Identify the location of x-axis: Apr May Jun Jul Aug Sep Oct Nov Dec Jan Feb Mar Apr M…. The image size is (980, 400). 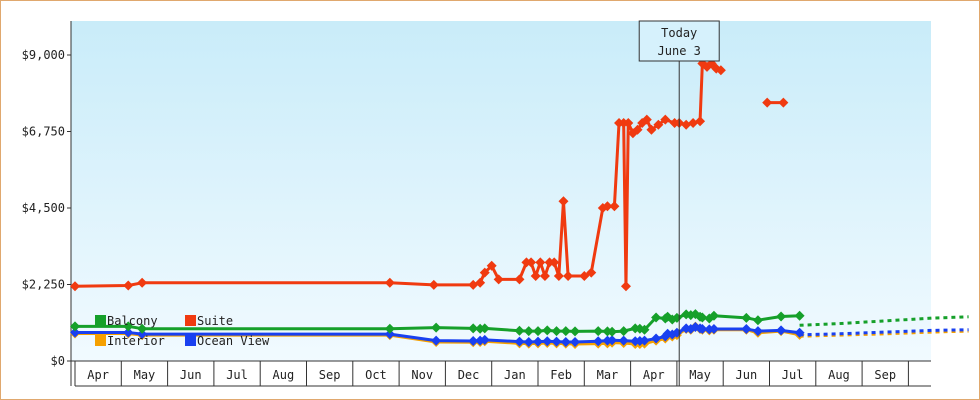
(501, 373).